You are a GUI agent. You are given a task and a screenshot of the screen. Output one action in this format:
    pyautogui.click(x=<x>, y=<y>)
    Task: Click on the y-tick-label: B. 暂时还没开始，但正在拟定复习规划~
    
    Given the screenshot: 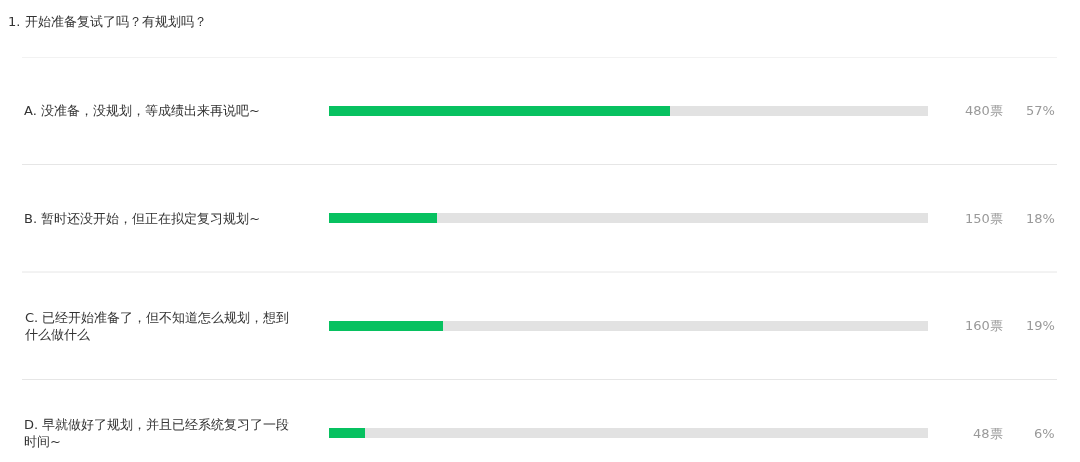 What is the action you would take?
    pyautogui.click(x=142, y=218)
    